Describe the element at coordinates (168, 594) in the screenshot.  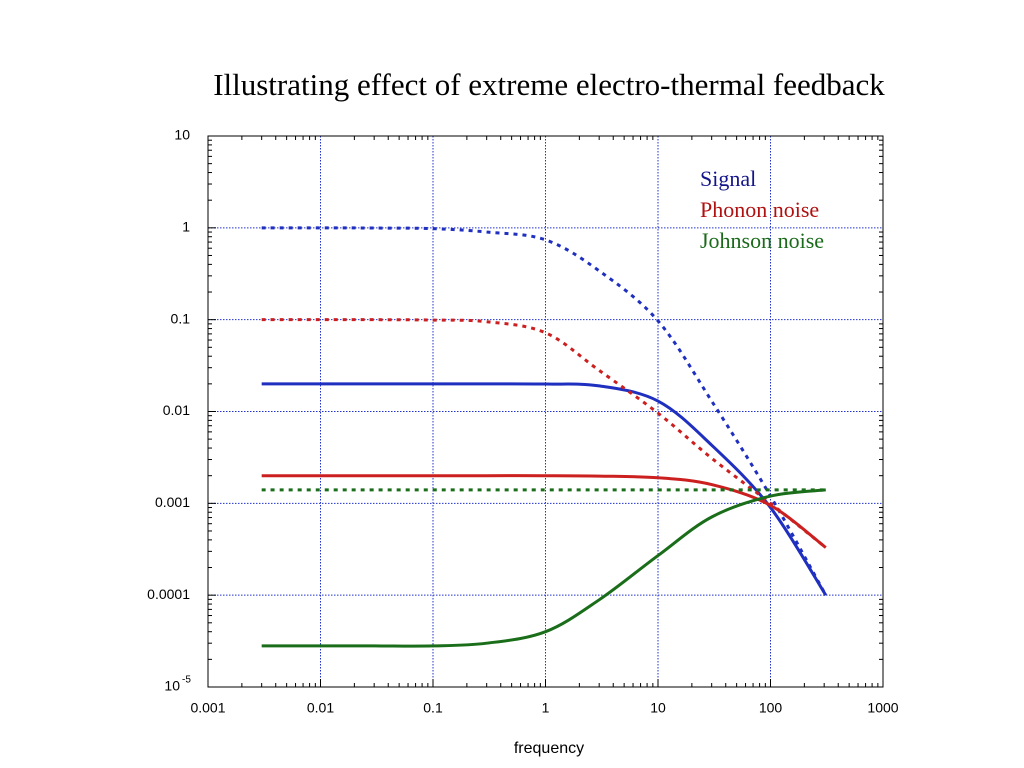
I see `y-tick-label: 0.0001` at that location.